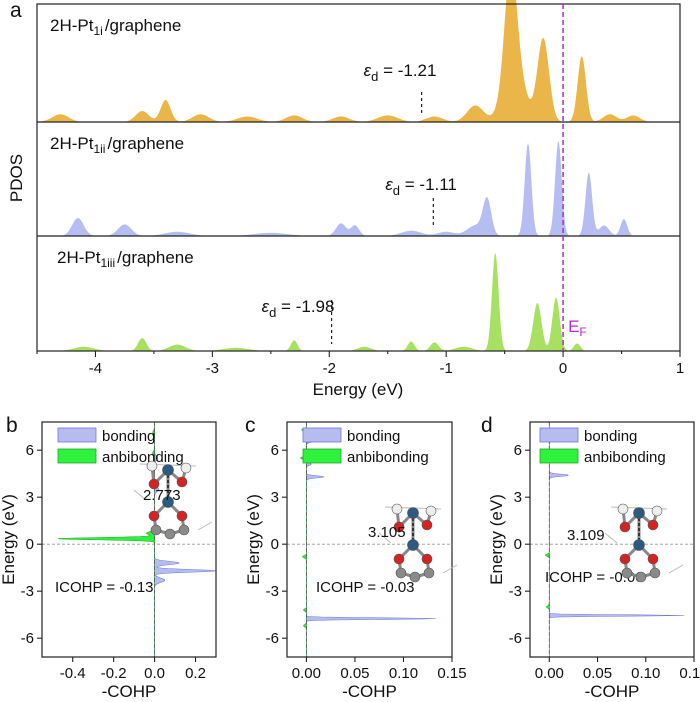  I want to click on d-band-value: = -1.98, so click(305, 306).